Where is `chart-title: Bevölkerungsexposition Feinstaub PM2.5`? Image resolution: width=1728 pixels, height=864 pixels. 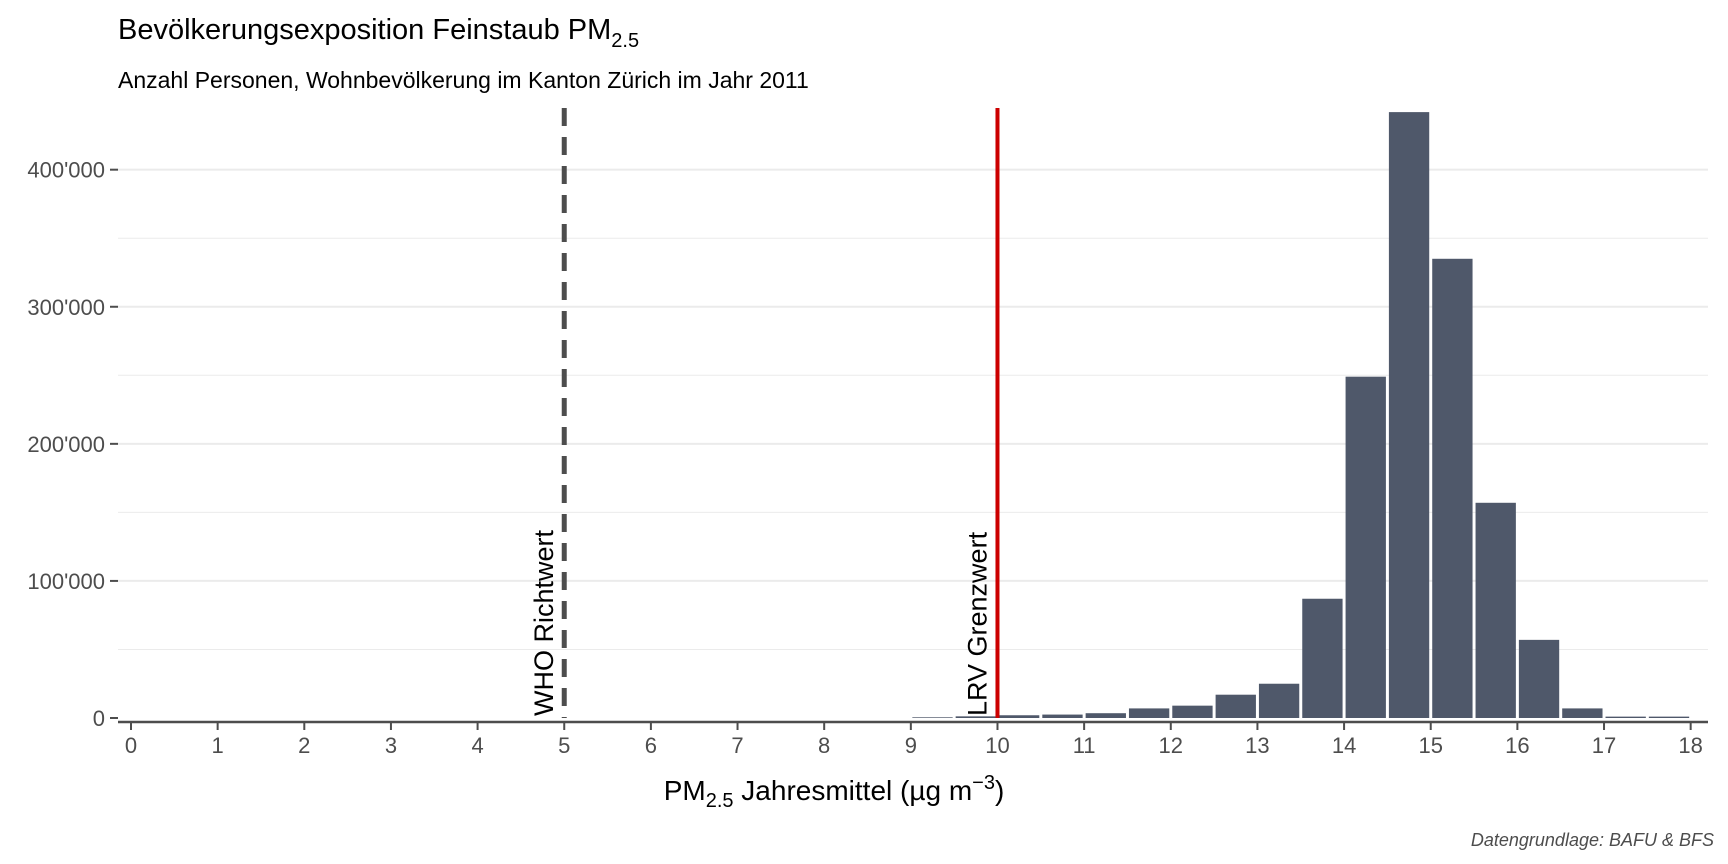
chart-title: Bevölkerungsexposition Feinstaub PM2.5 is located at coordinates (378, 33).